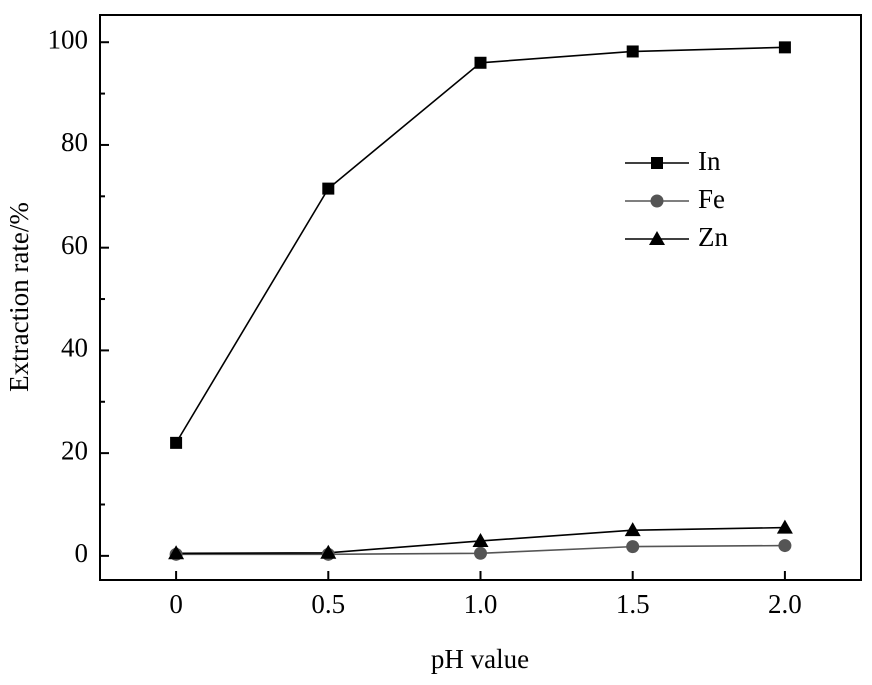 This screenshot has width=872, height=685. I want to click on y-tick-label: 100, so click(68, 39).